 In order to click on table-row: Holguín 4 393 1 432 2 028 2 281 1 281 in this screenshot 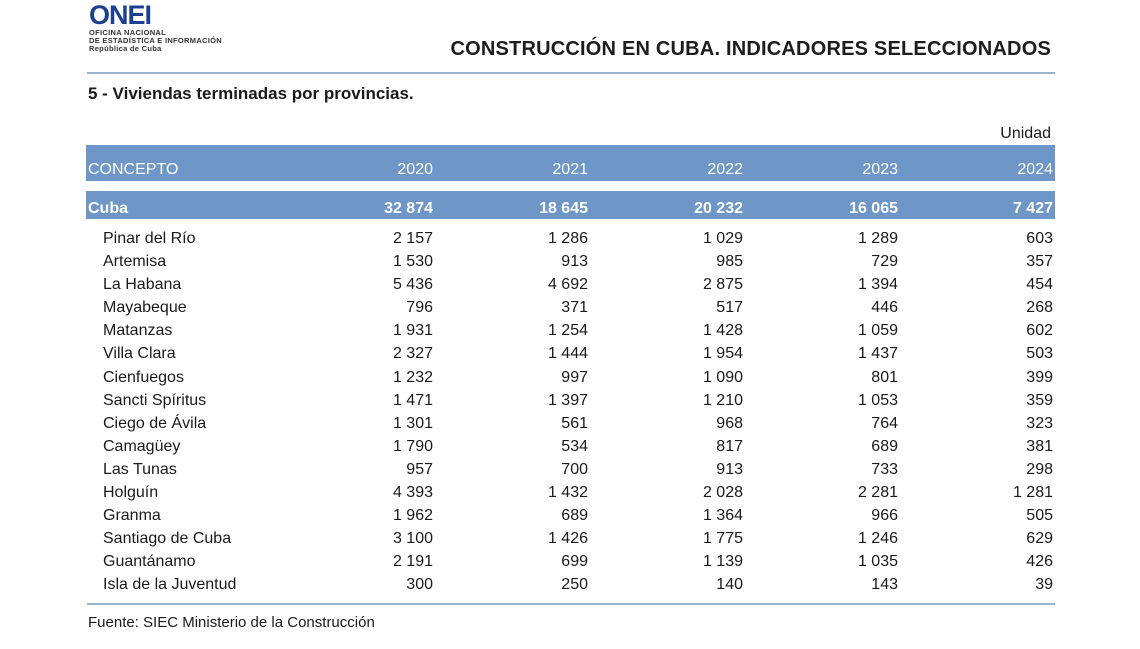, I will do `click(570, 493)`.